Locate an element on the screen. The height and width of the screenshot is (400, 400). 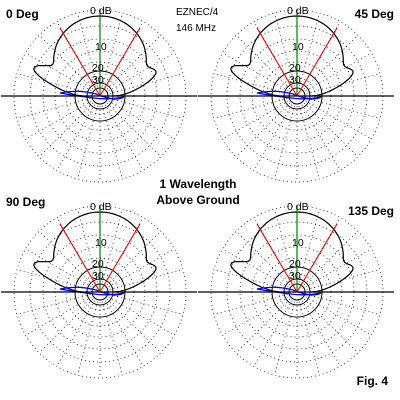
panel-label-45-deg: 45 Deg is located at coordinates (374, 14).